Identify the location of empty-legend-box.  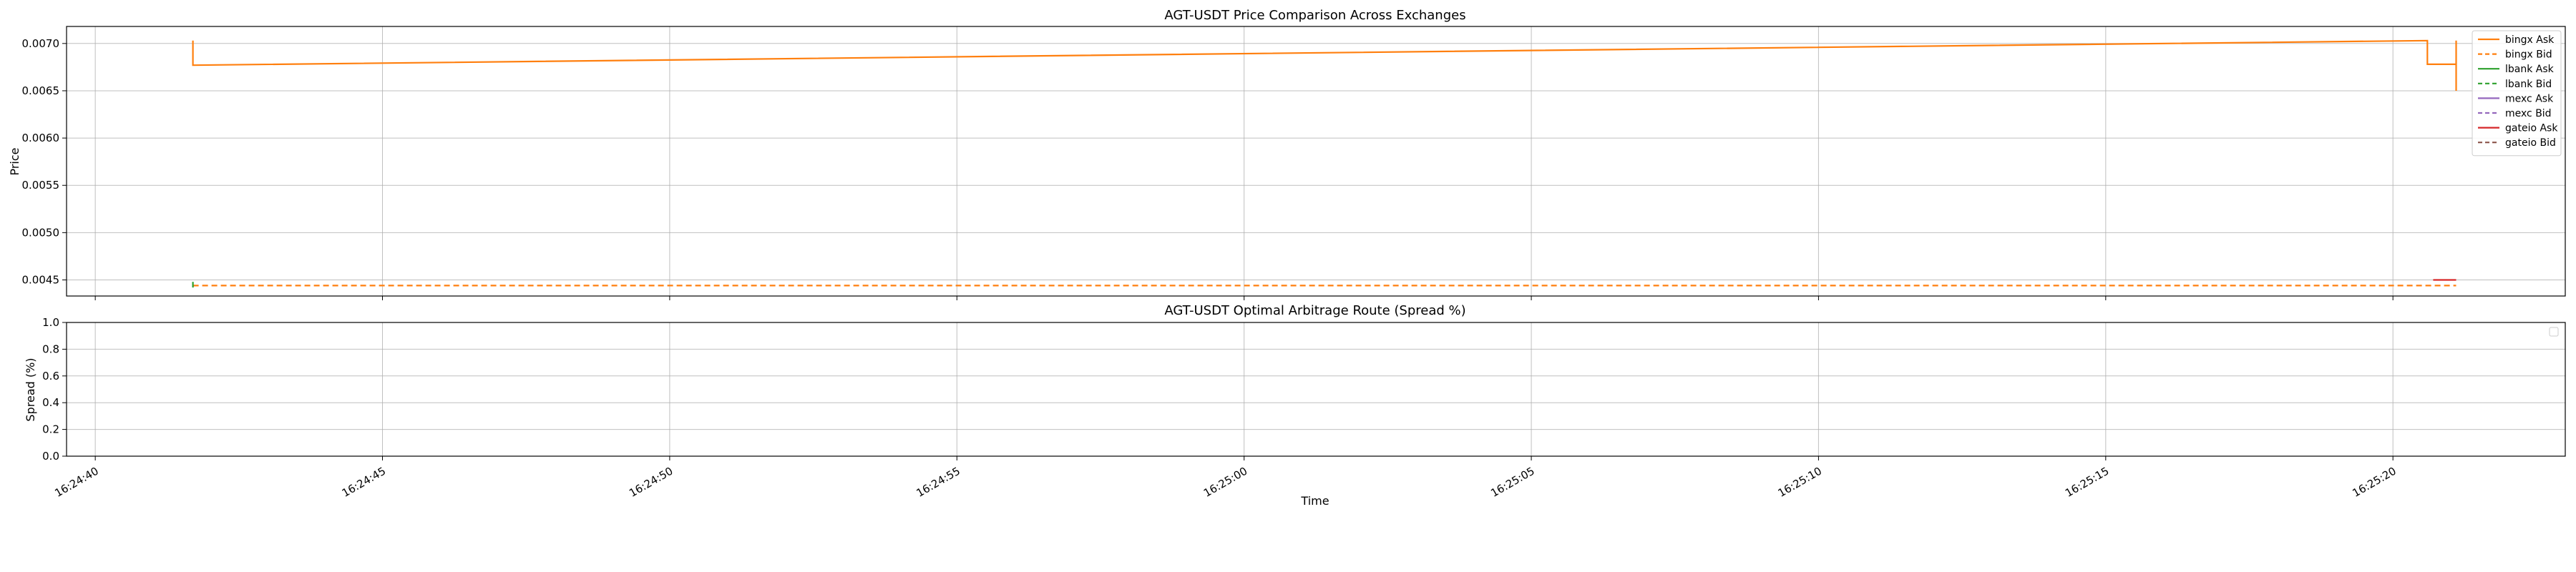
(2554, 332).